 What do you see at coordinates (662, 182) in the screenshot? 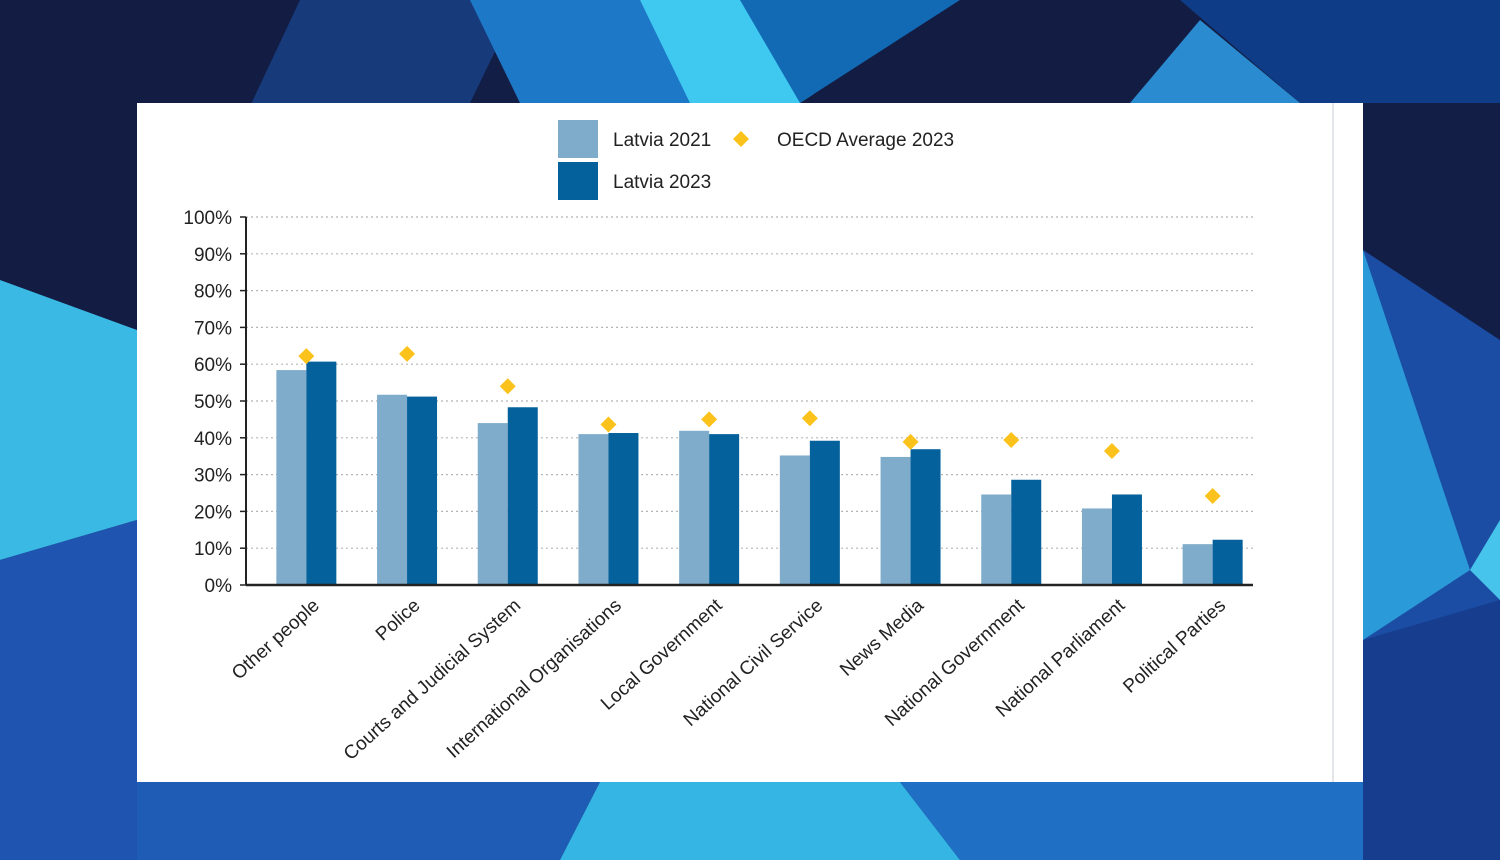
I see `legend-label-latvia-2023: Latvia 2023` at bounding box center [662, 182].